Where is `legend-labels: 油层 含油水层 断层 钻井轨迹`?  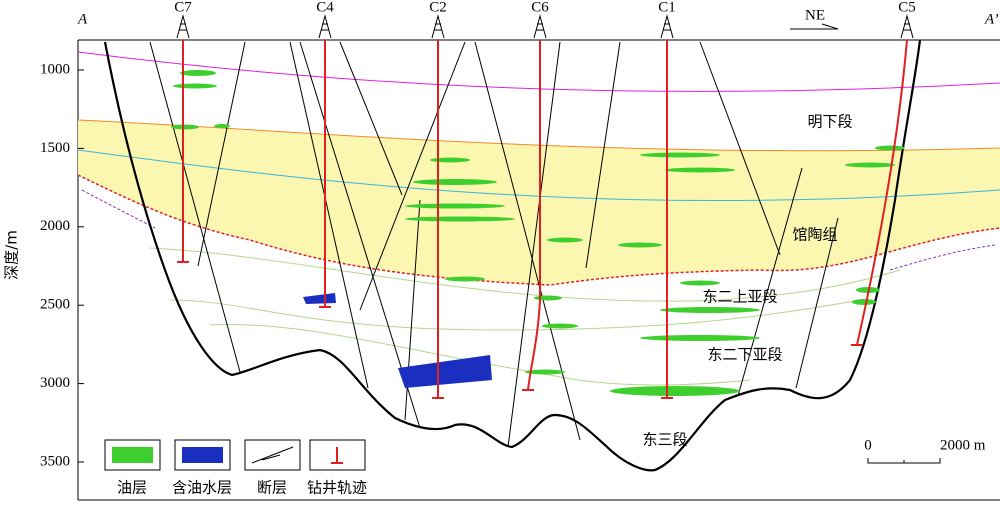 legend-labels: 油层 含油水层 断层 钻井轨迹 is located at coordinates (242, 488).